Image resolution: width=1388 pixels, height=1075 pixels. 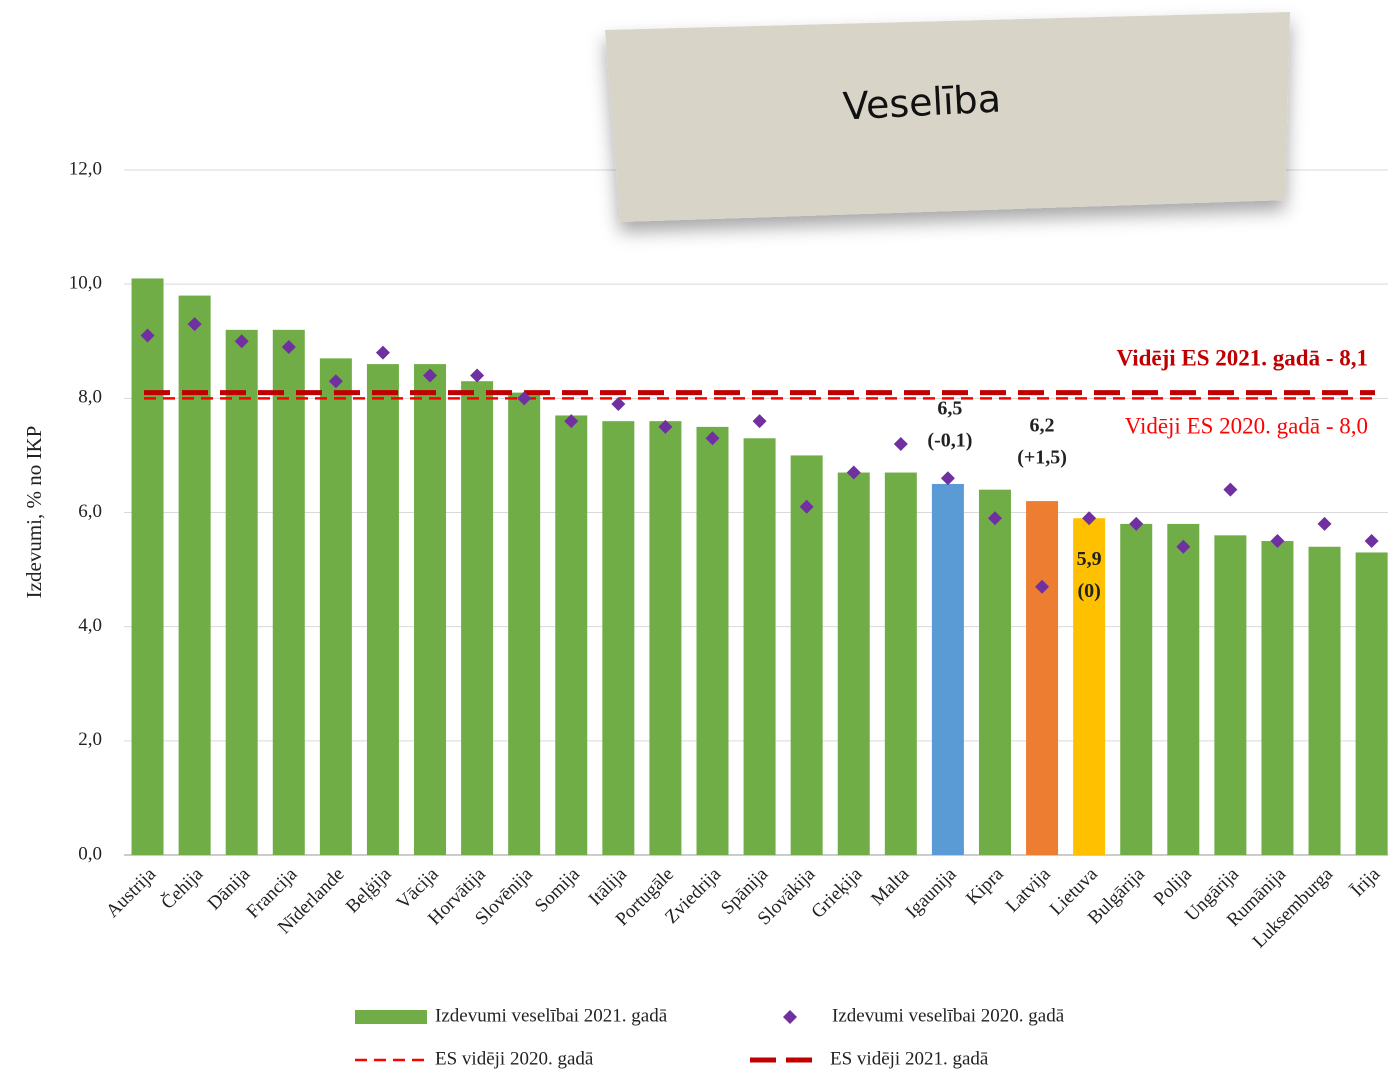 I want to click on x-tick-label: Somija, so click(x=557, y=889).